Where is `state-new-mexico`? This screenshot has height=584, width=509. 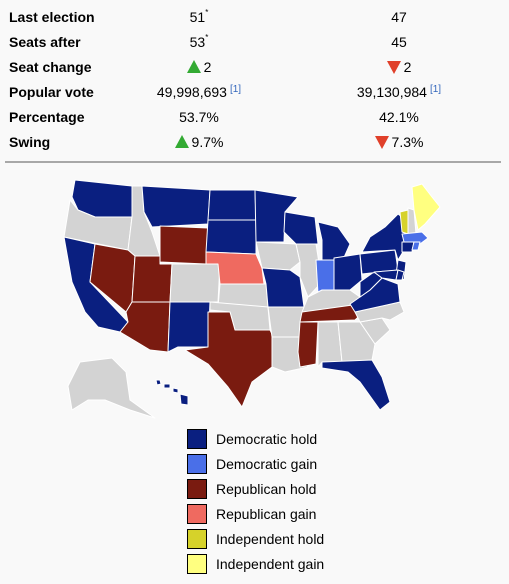
state-new-mexico is located at coordinates (189, 327).